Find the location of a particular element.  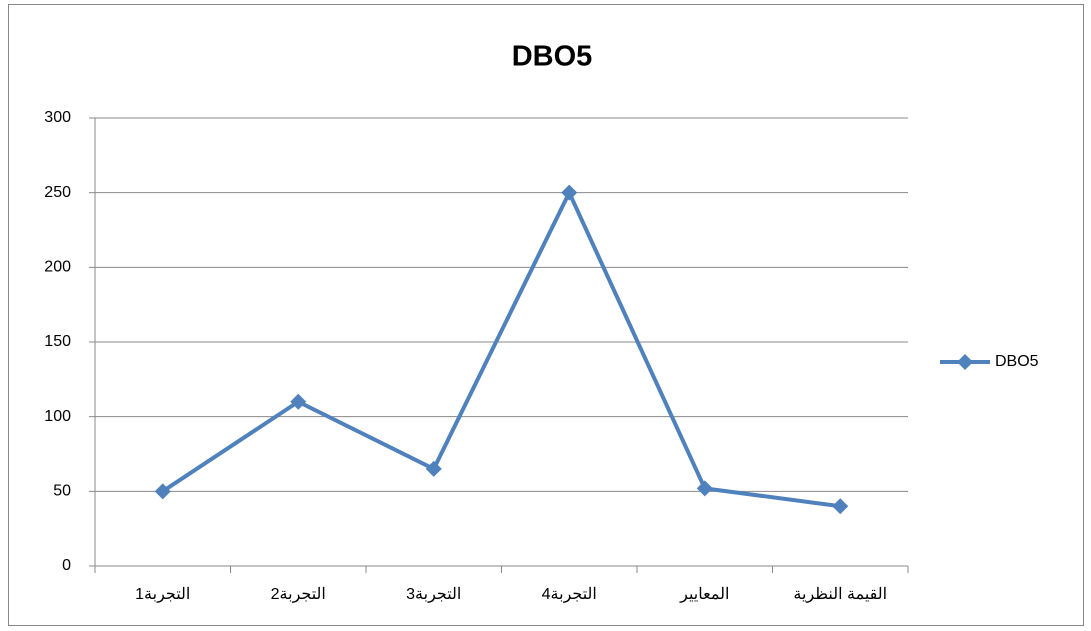

chart-title: DBO5 is located at coordinates (552, 57).